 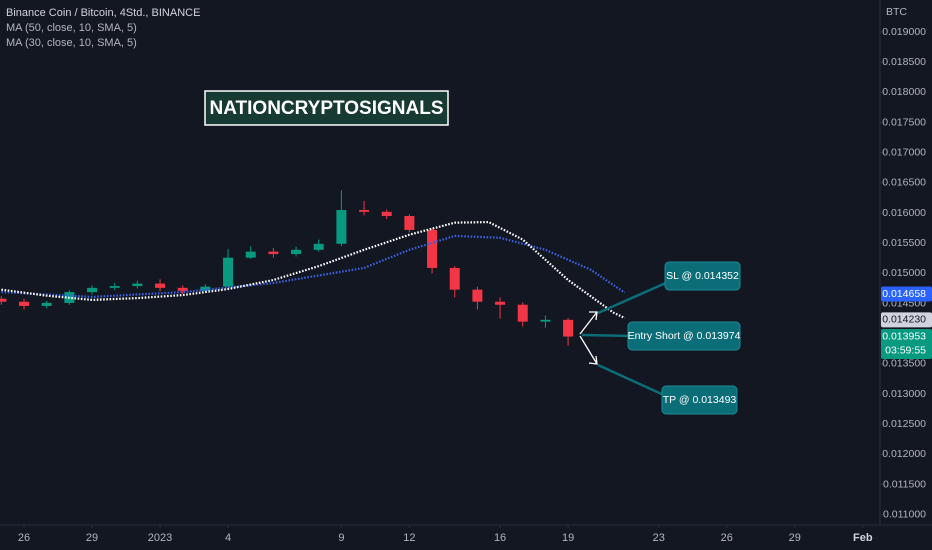 What do you see at coordinates (904, 364) in the screenshot?
I see `y-tick-label: 0.013500` at bounding box center [904, 364].